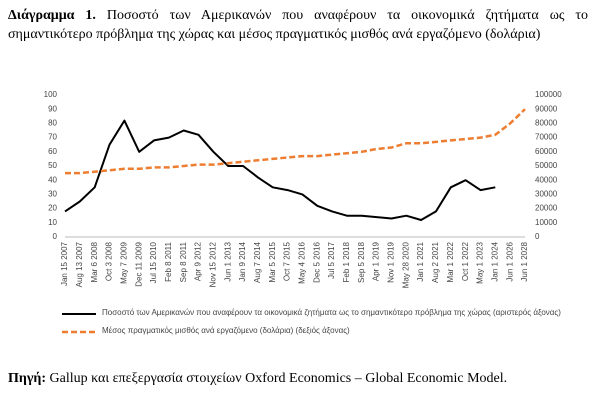 The height and width of the screenshot is (408, 600). I want to click on x-tick-label: Dec 5 2016, so click(316, 261).